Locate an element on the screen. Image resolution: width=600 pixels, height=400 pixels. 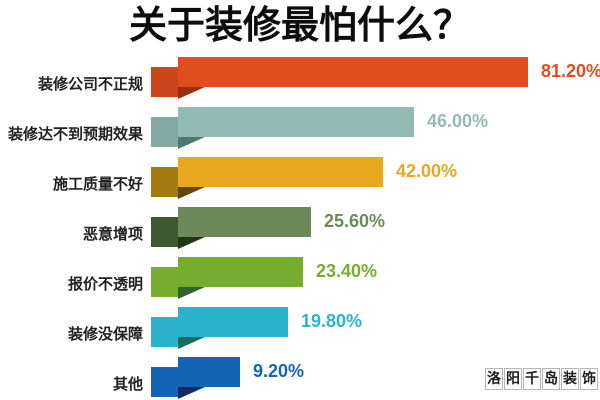
watermark-char: 岛 is located at coordinates (551, 379).